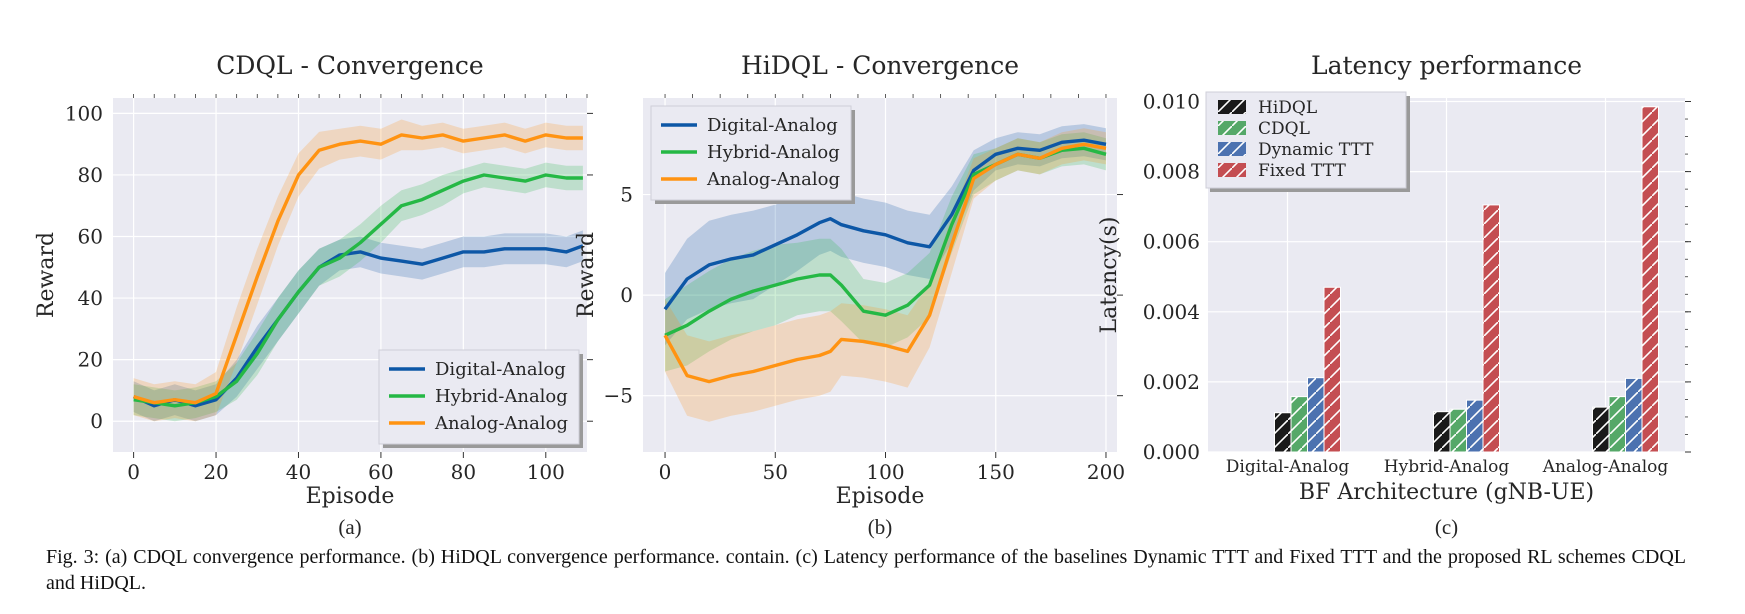 The image size is (1745, 614). I want to click on y-tick-label: 0.006, so click(1171, 242).